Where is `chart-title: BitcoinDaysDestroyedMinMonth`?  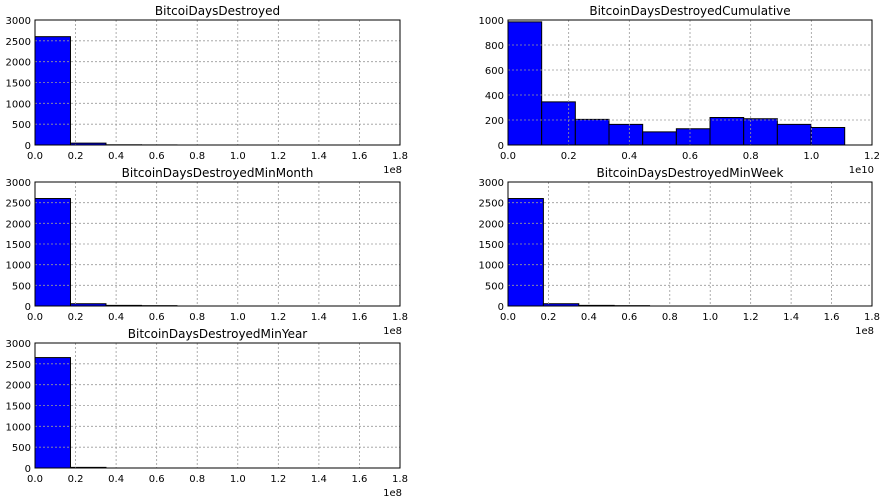
chart-title: BitcoinDaysDestroyedMinMonth is located at coordinates (218, 173).